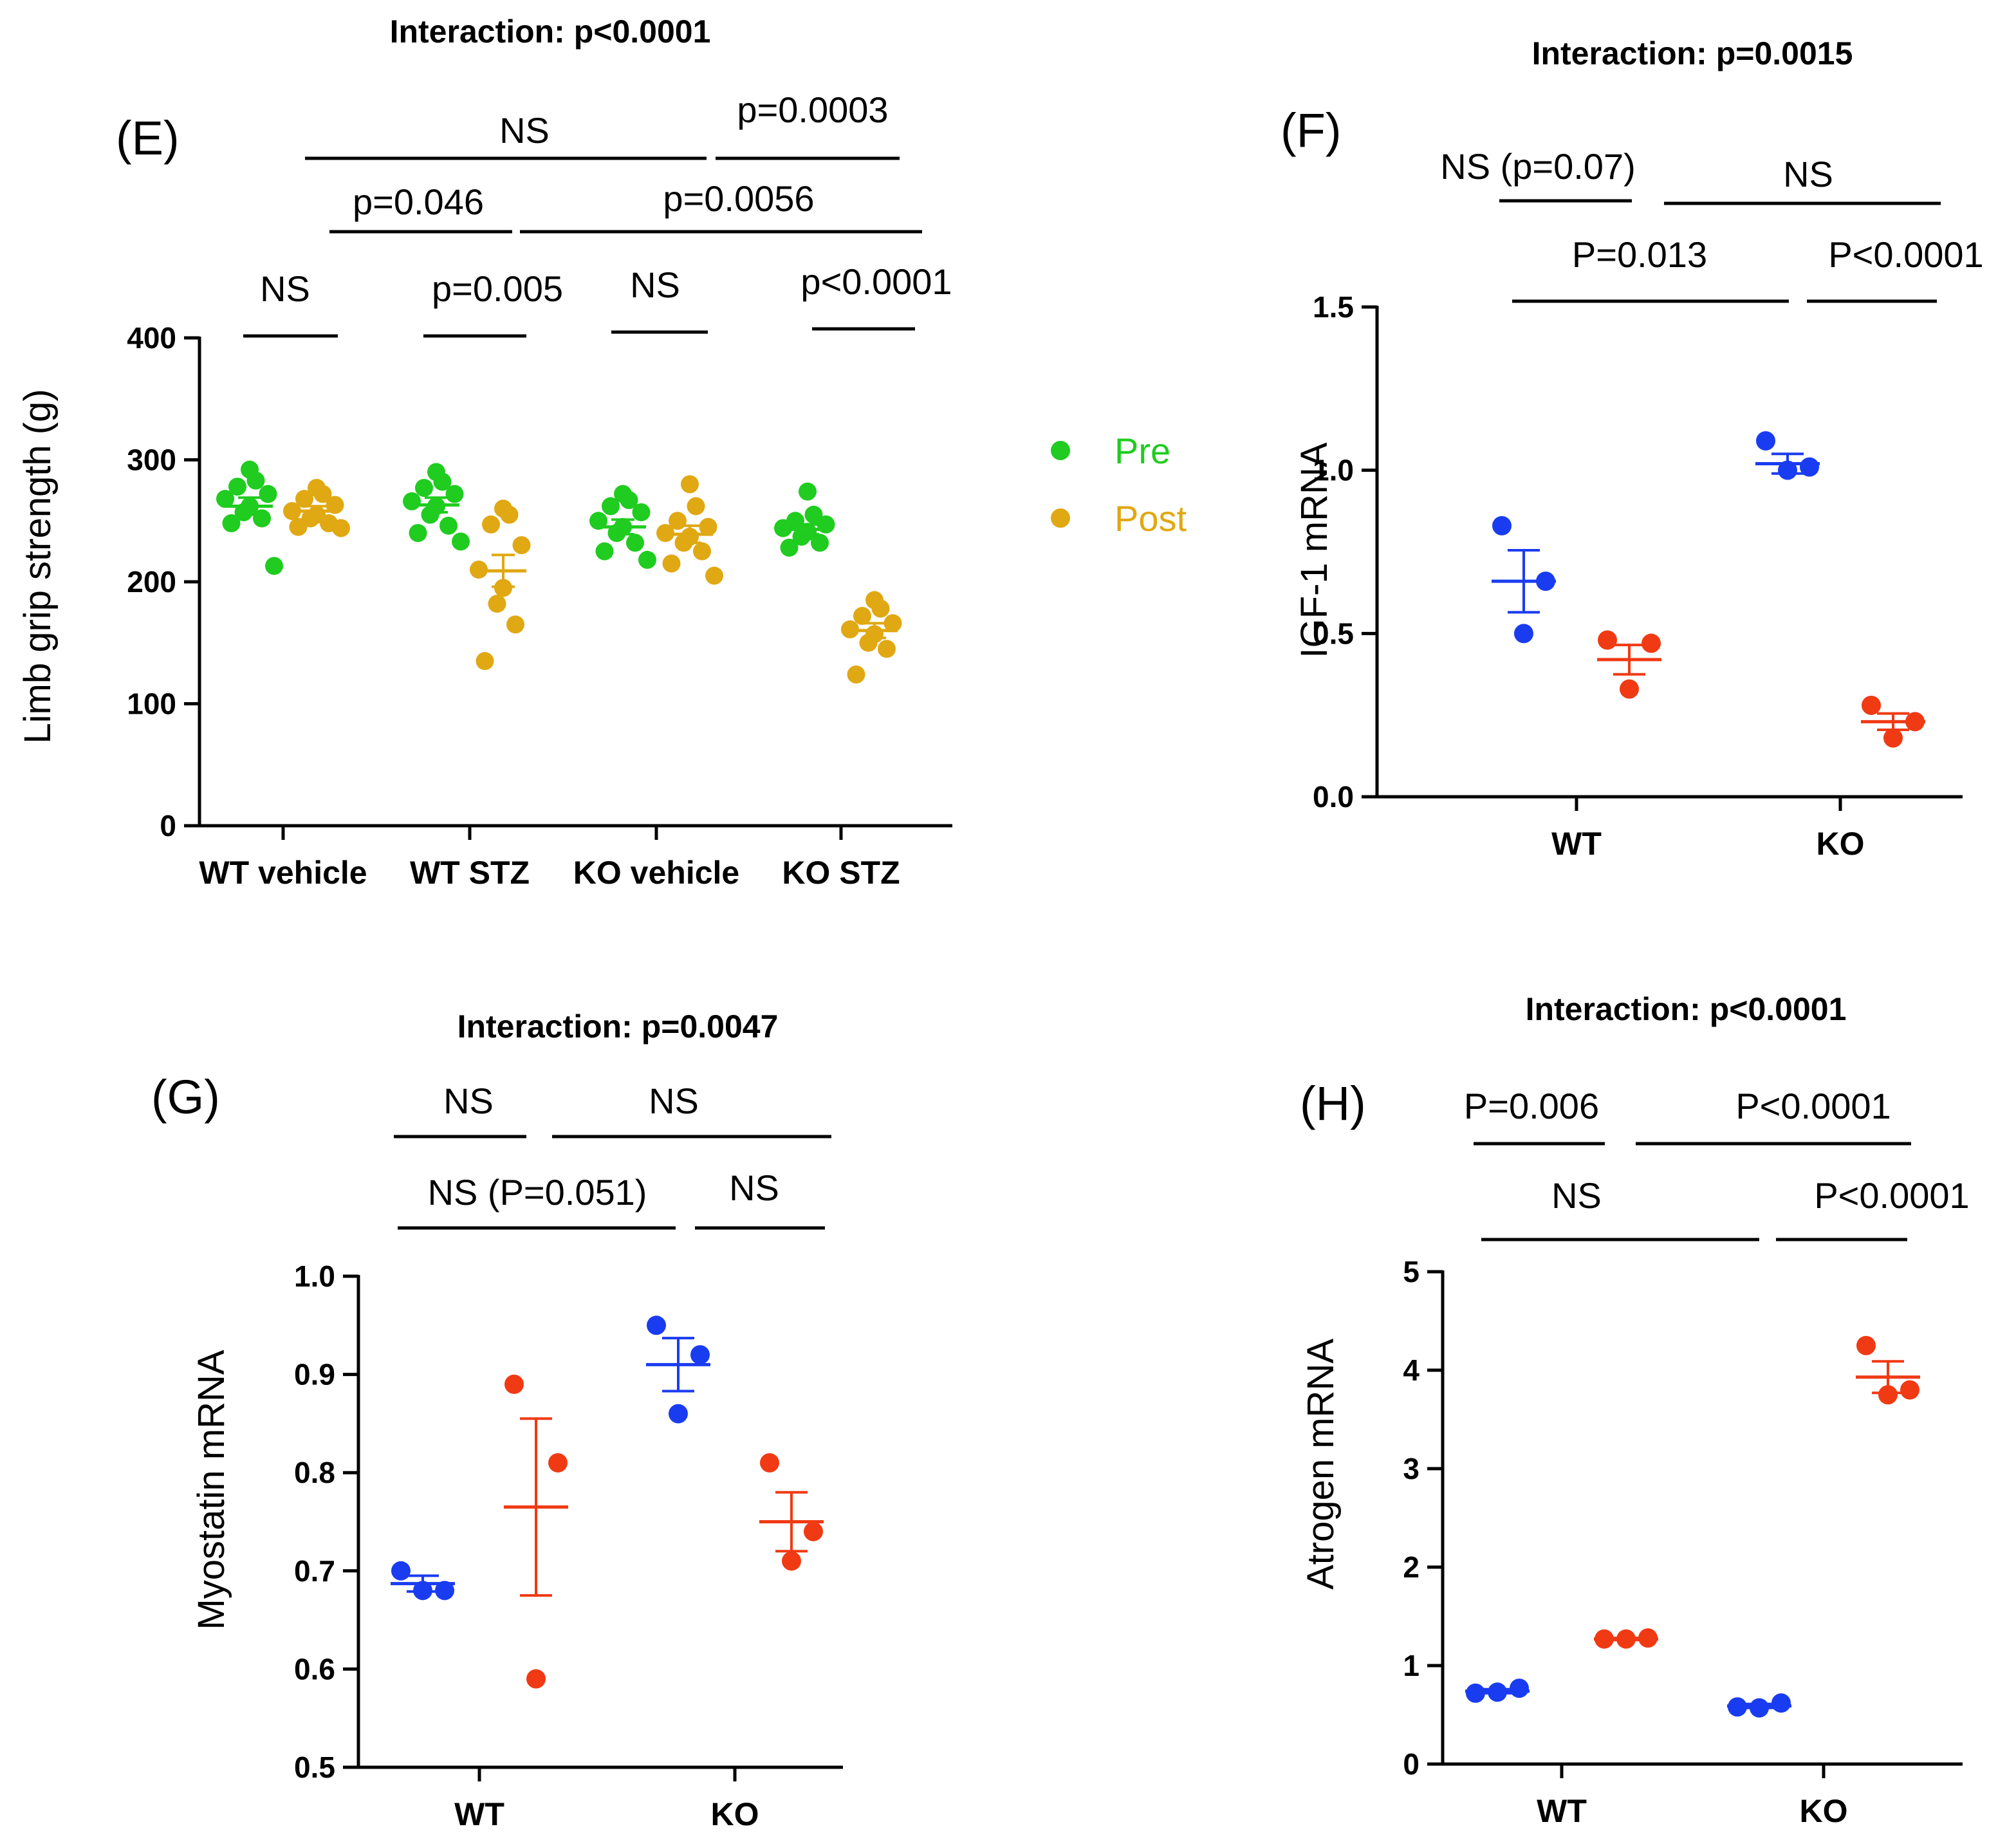  What do you see at coordinates (1708, 830) in the screenshot?
I see `panel-f-x-categories: WT KO` at bounding box center [1708, 830].